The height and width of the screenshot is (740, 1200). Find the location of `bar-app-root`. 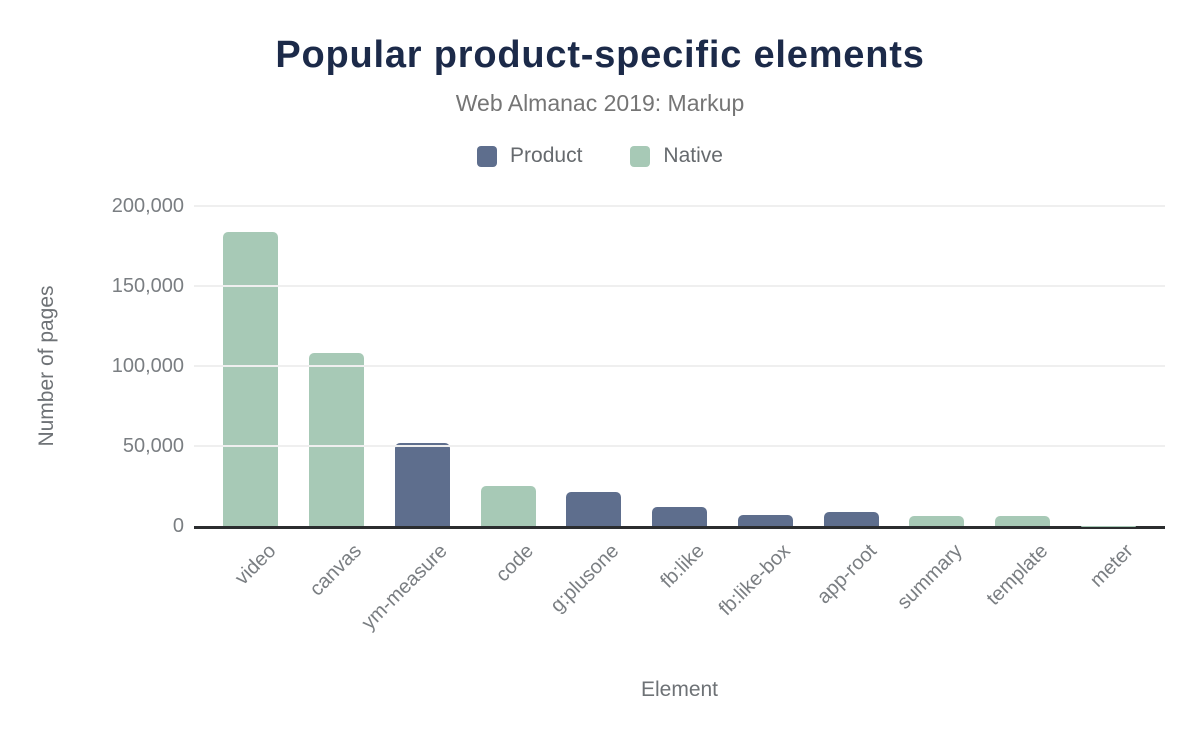

bar-app-root is located at coordinates (851, 519).